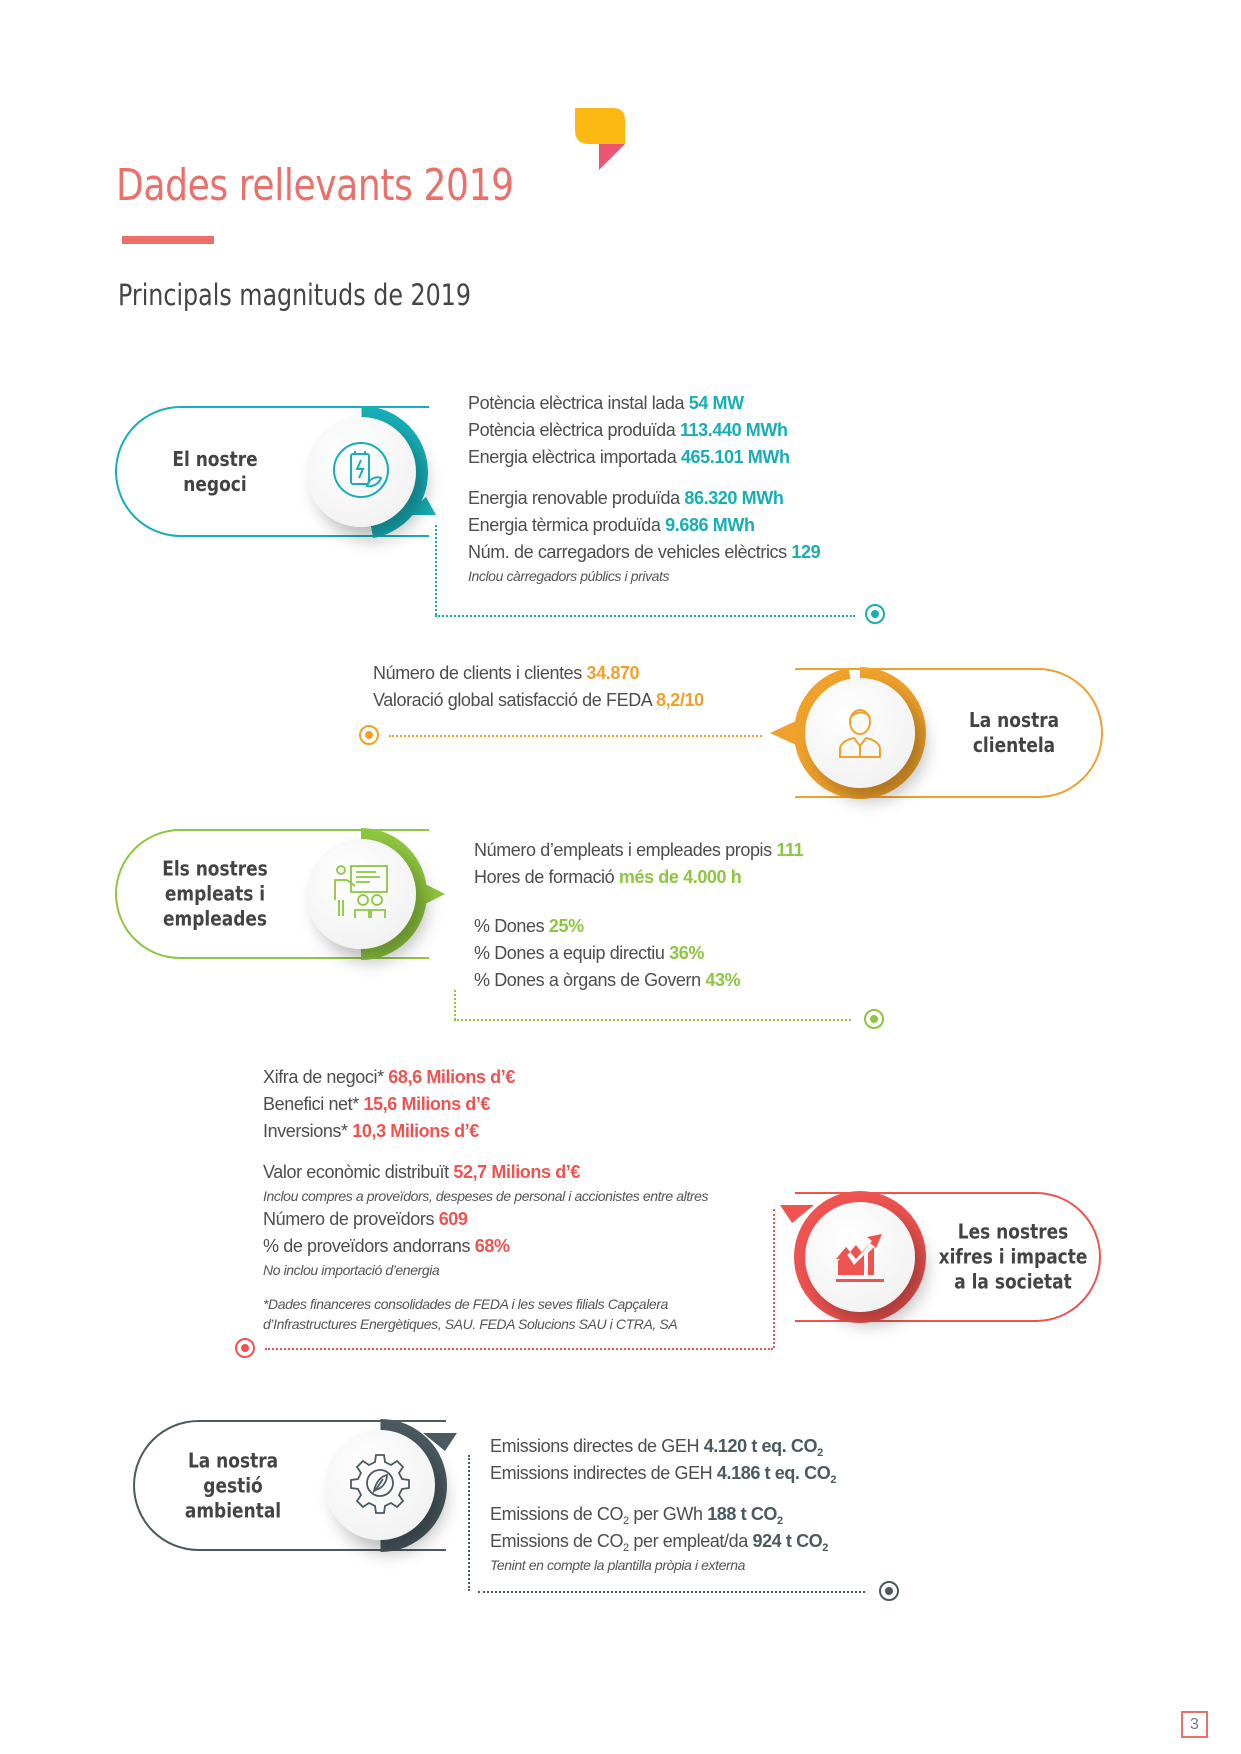  Describe the element at coordinates (783, 733) in the screenshot. I see `section-pointer-clientela` at that location.